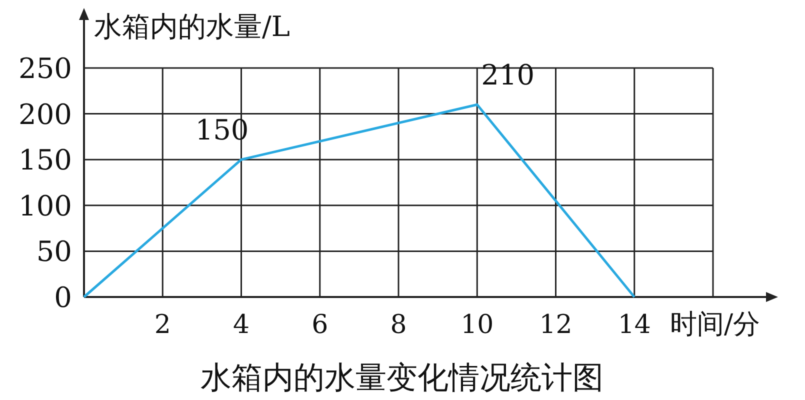 This screenshot has width=805, height=400. Describe the element at coordinates (477, 325) in the screenshot. I see `x-tick-label: 10` at that location.